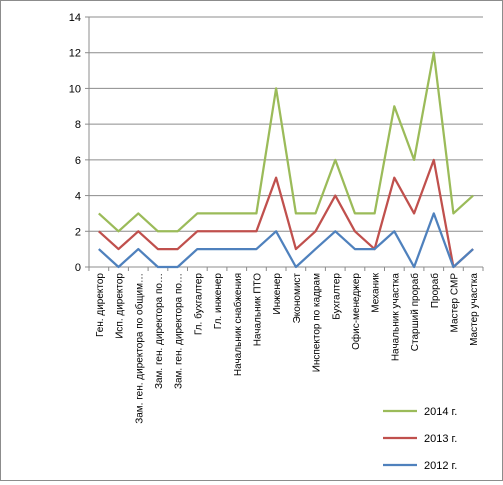  What do you see at coordinates (75, 18) in the screenshot?
I see `y-tick-label: 14` at bounding box center [75, 18].